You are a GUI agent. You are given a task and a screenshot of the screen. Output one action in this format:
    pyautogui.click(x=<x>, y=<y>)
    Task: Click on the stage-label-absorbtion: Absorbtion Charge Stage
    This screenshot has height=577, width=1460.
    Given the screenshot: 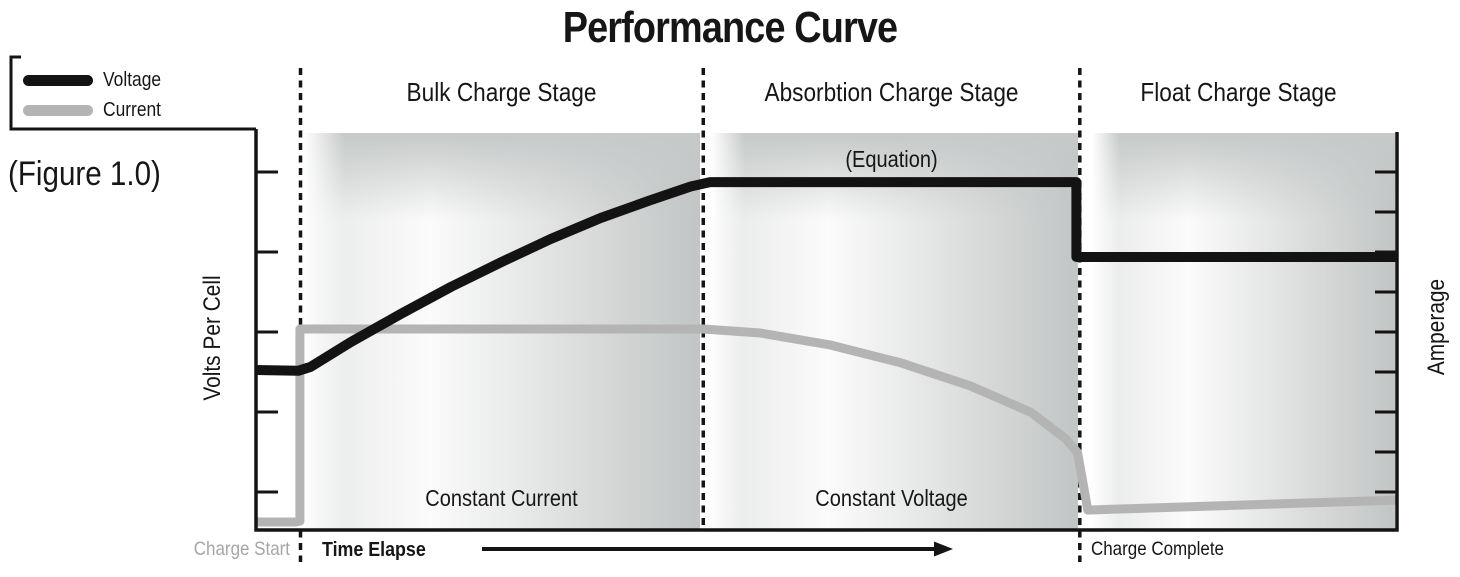 What is the action you would take?
    pyautogui.click(x=891, y=92)
    